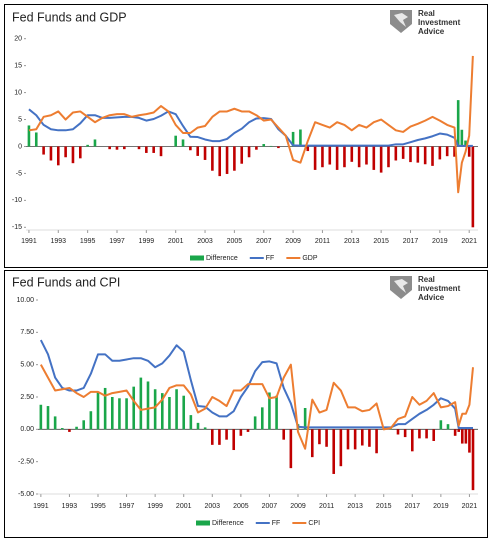 The height and width of the screenshot is (542, 492). I want to click on line, so click(256, 406).